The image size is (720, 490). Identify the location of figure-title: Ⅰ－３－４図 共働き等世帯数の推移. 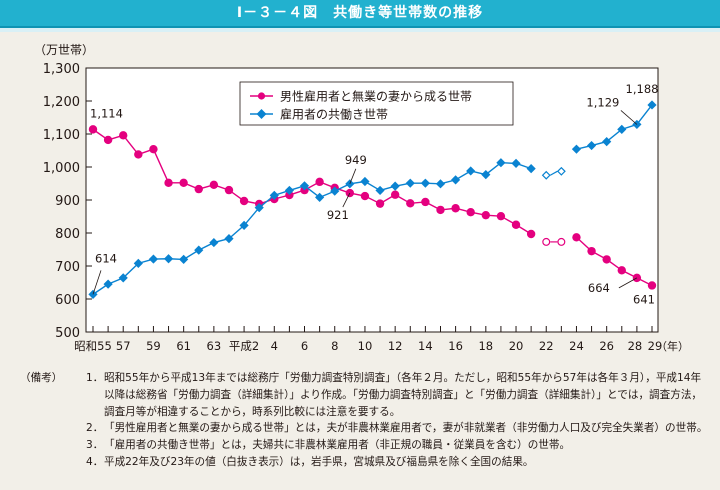
(360, 14).